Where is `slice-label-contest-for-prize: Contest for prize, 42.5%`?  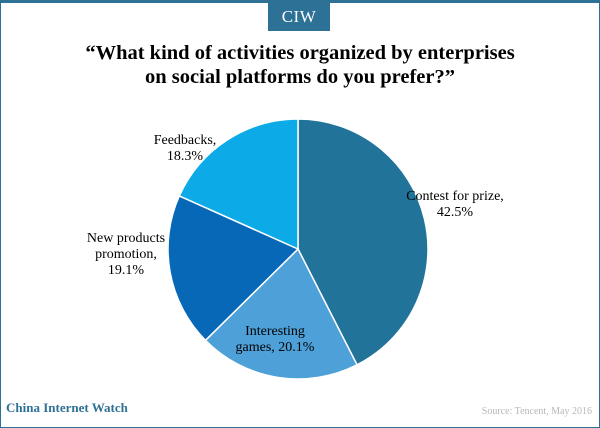 slice-label-contest-for-prize: Contest for prize, 42.5% is located at coordinates (455, 204).